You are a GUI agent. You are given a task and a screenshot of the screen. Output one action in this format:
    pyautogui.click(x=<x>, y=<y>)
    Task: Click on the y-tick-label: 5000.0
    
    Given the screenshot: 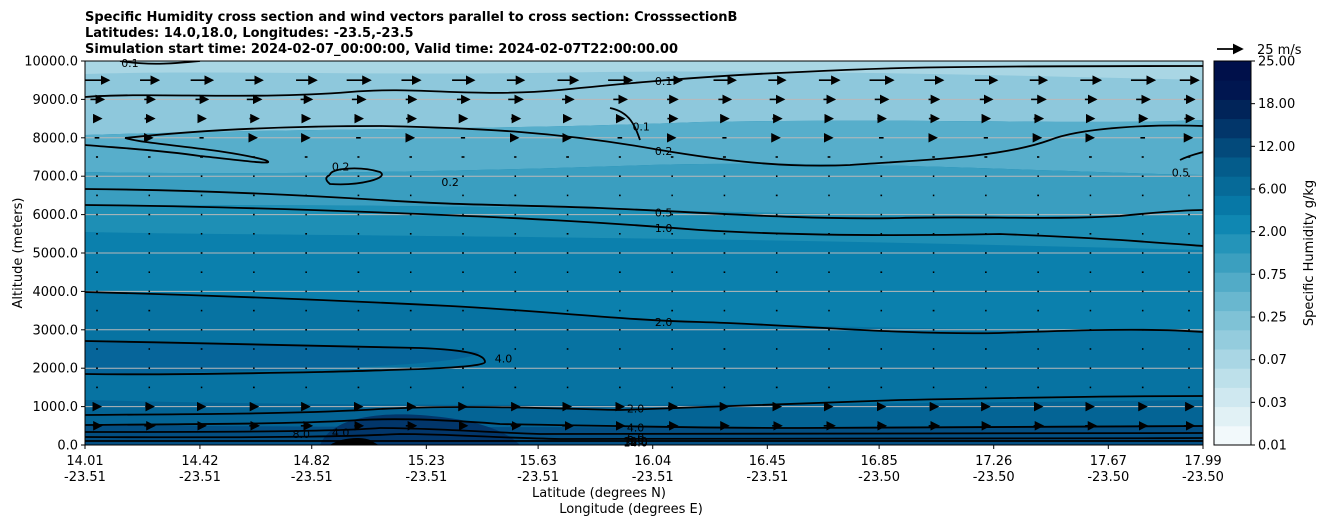 What is the action you would take?
    pyautogui.click(x=56, y=254)
    